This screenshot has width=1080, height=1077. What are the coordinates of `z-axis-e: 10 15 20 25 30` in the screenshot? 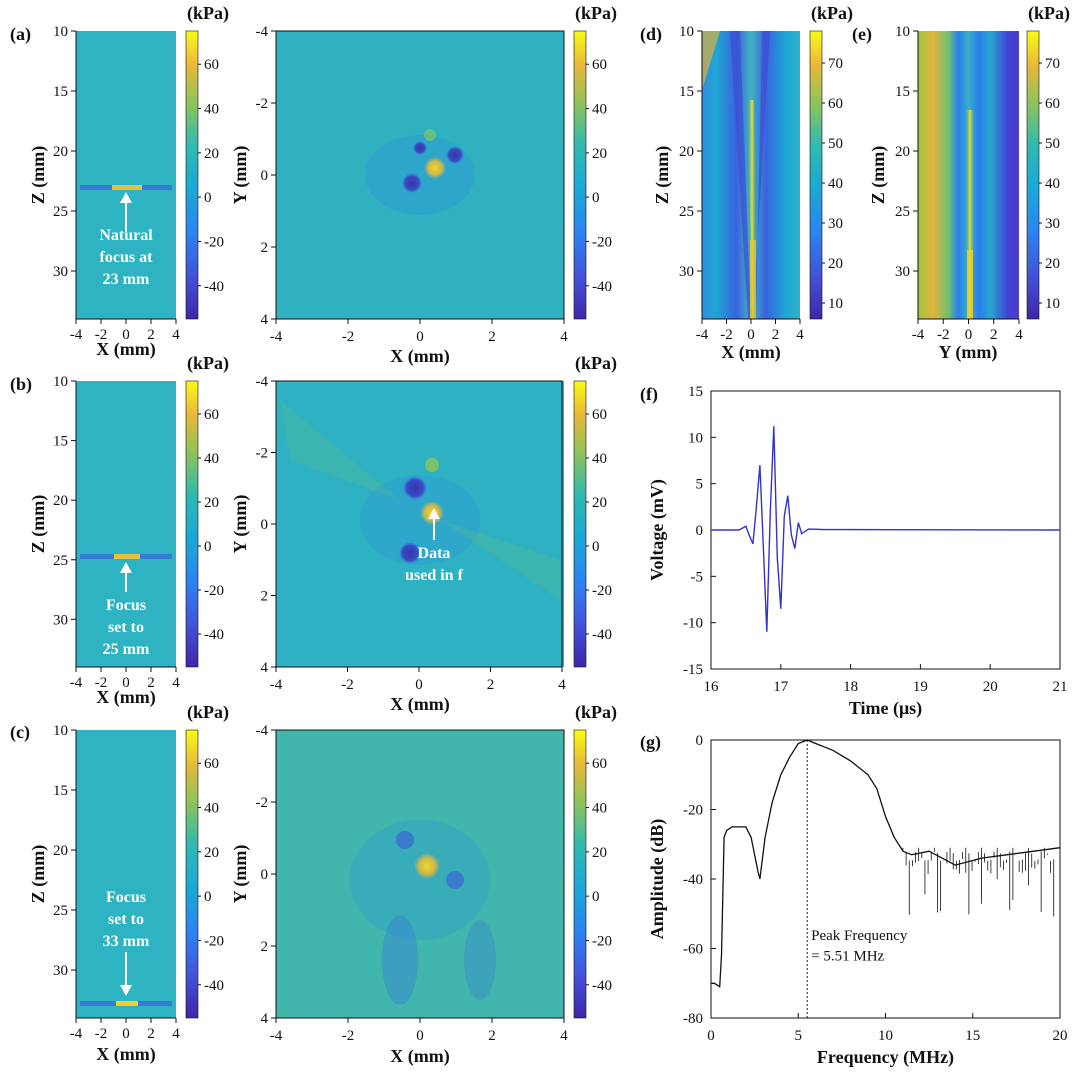 It's located at (907, 171).